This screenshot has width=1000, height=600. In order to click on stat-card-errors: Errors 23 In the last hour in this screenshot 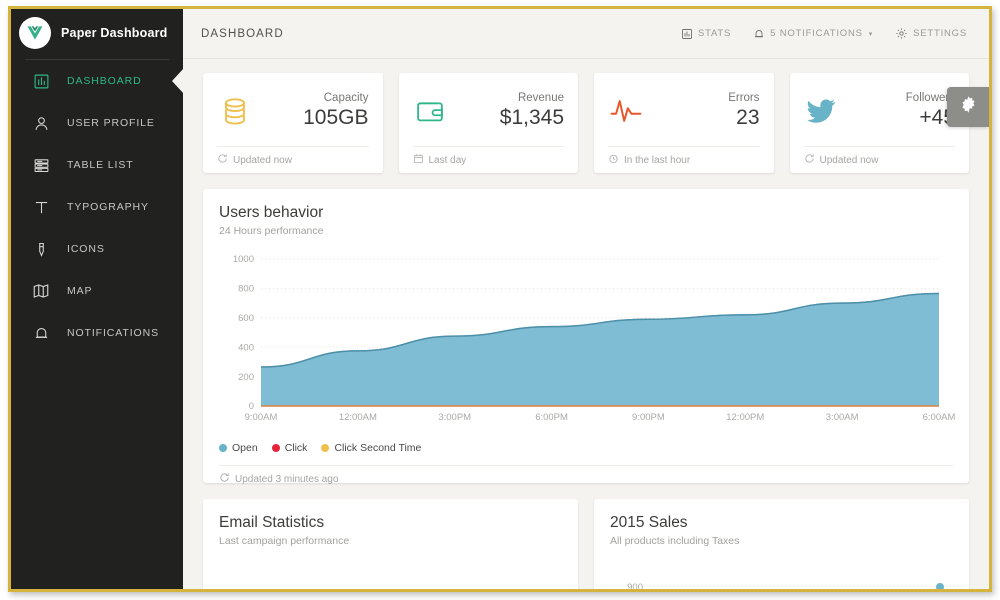, I will do `click(684, 123)`.